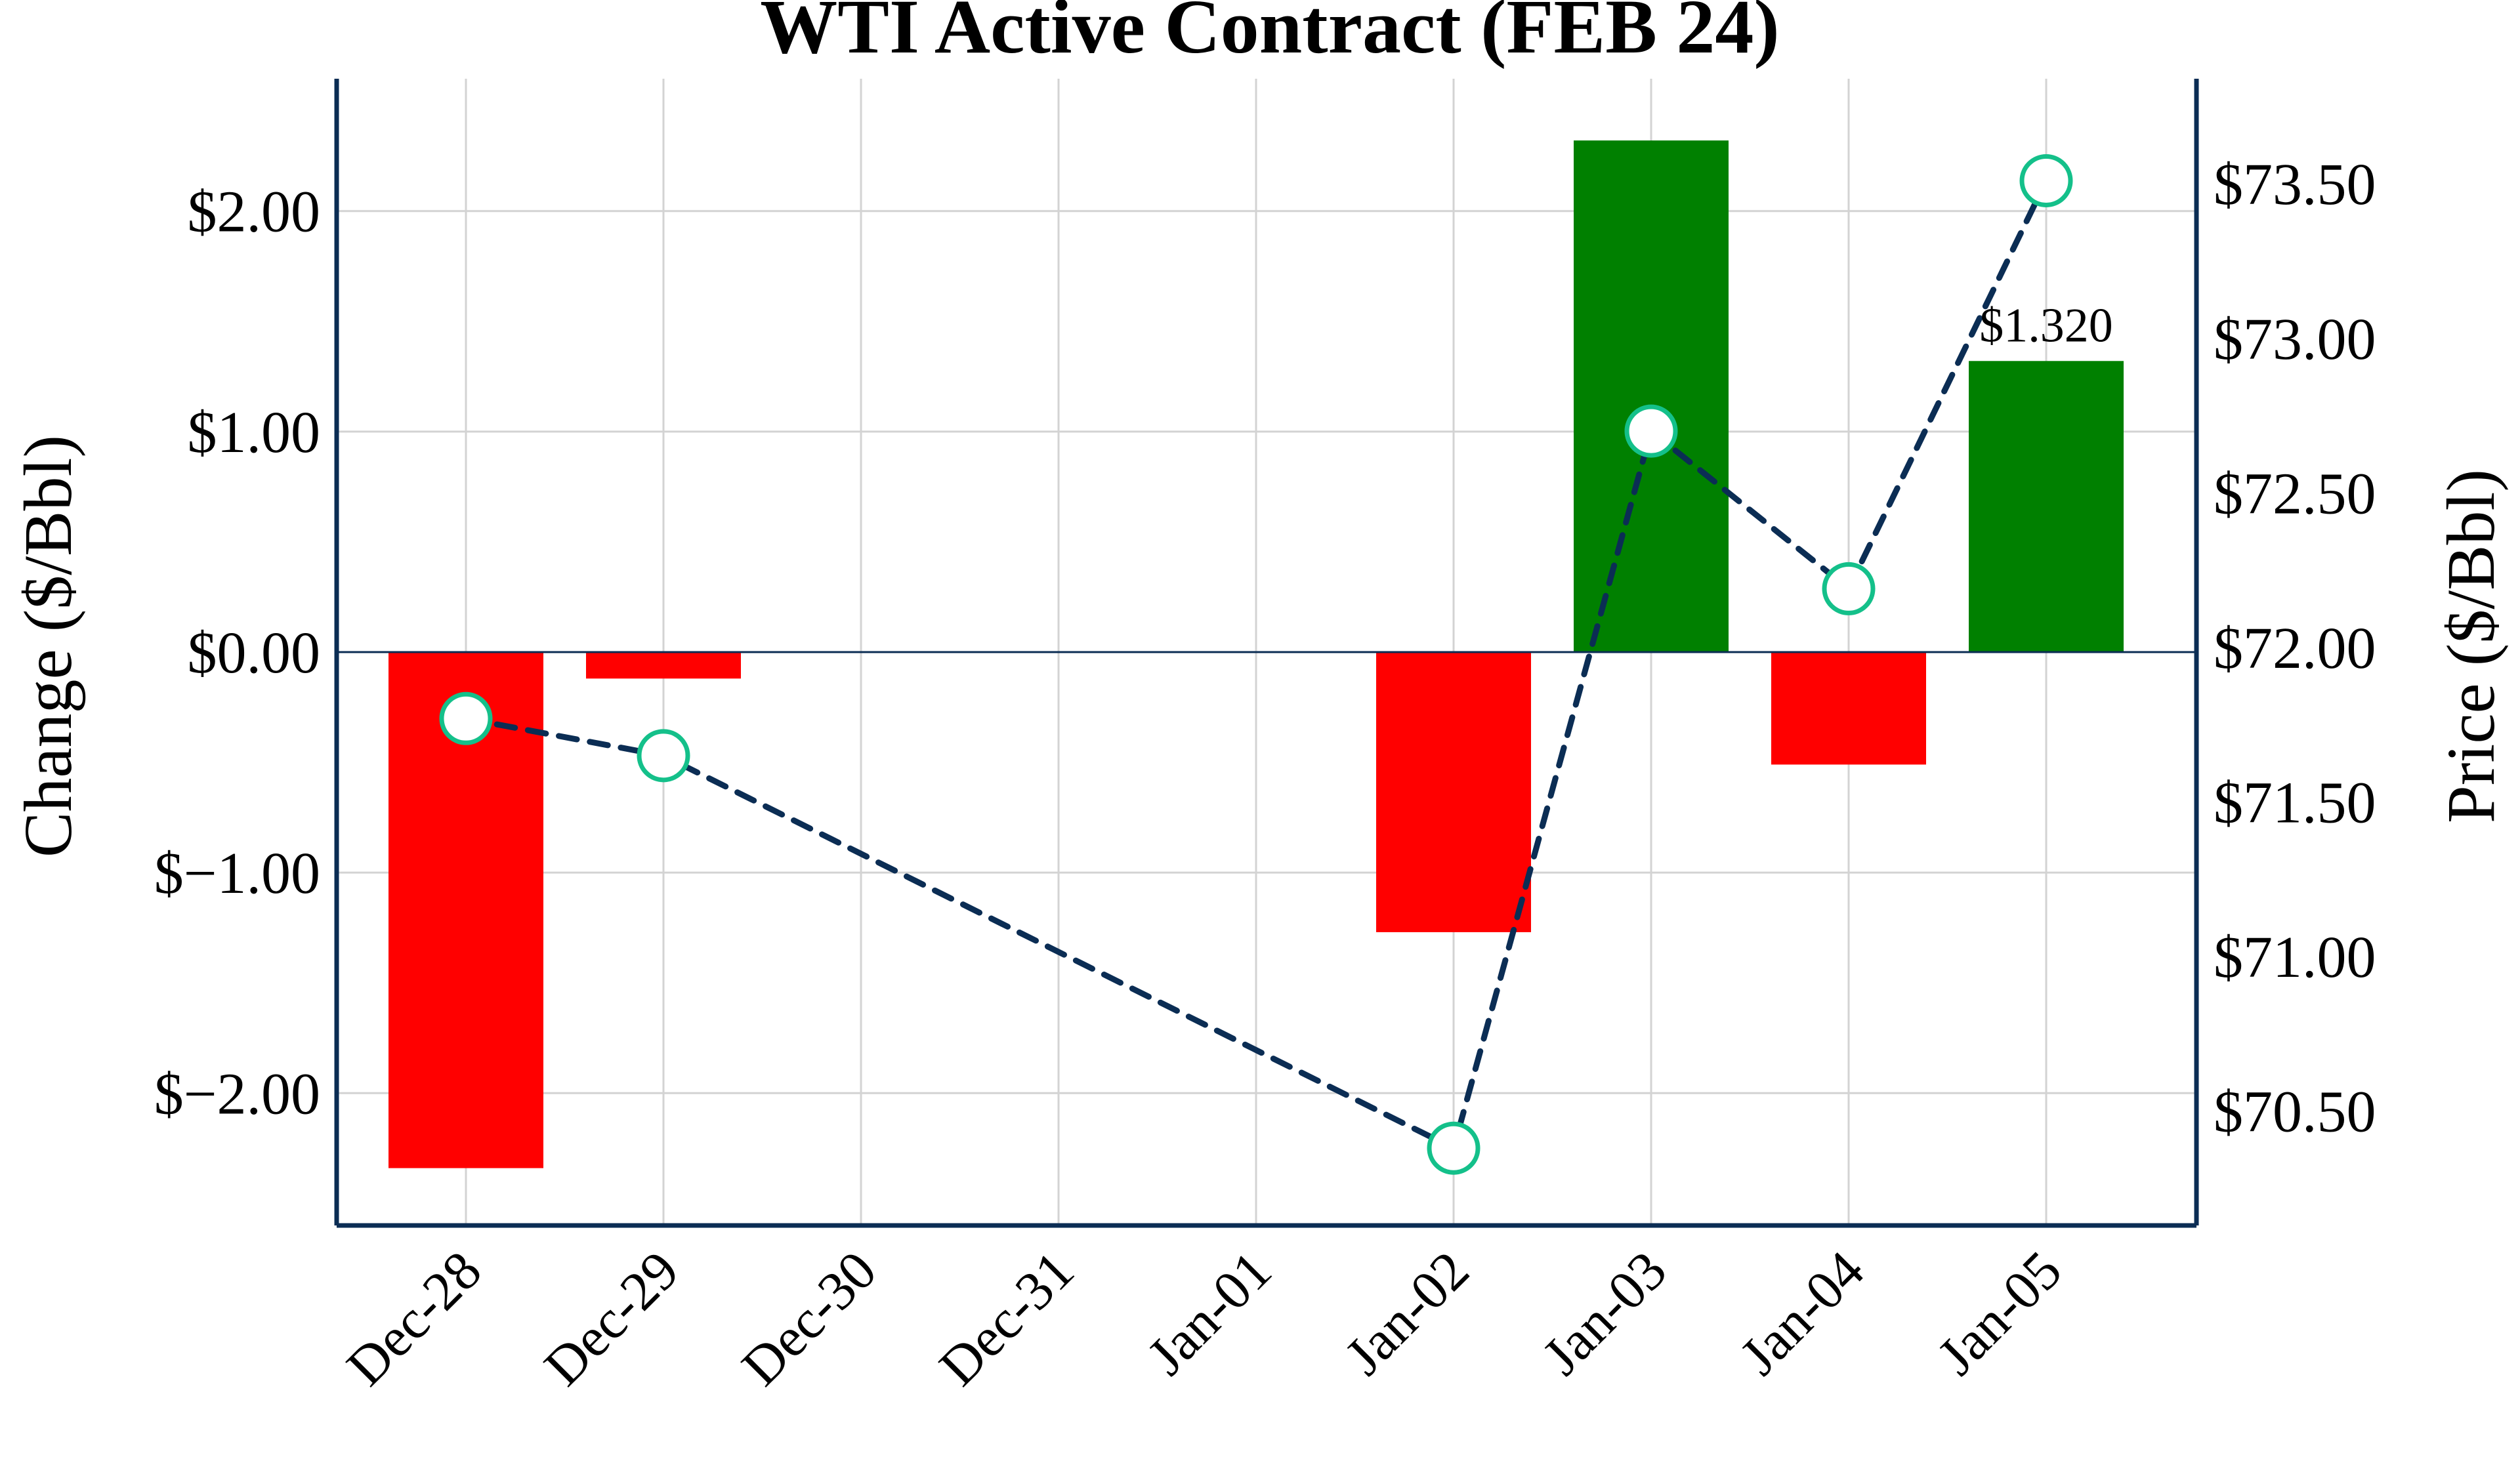  What do you see at coordinates (414, 1319) in the screenshot?
I see `x-tick-label-dec-28: Dec-28` at bounding box center [414, 1319].